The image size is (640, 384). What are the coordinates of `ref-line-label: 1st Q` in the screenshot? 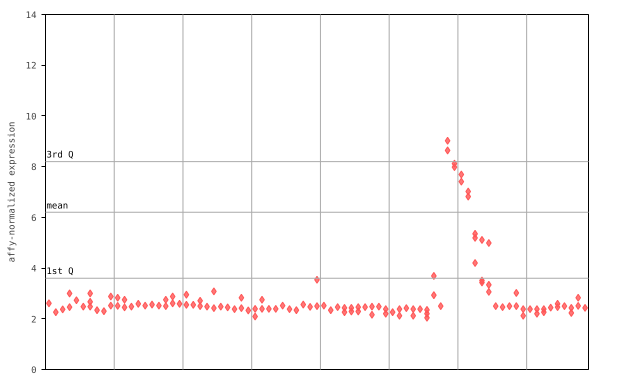 It's located at (60, 272).